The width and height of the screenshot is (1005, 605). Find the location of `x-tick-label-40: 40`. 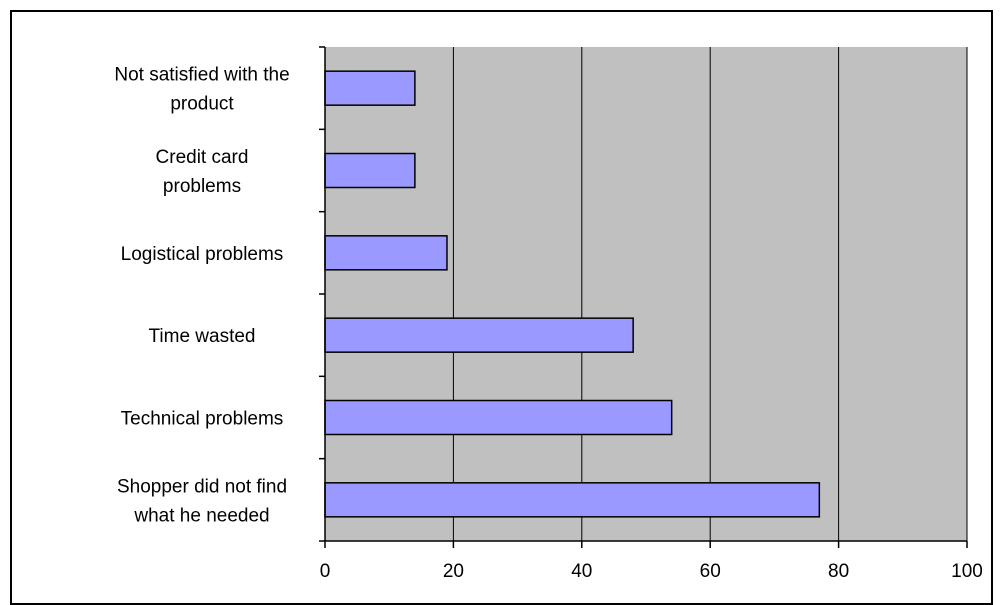

x-tick-label-40: 40 is located at coordinates (581, 571).